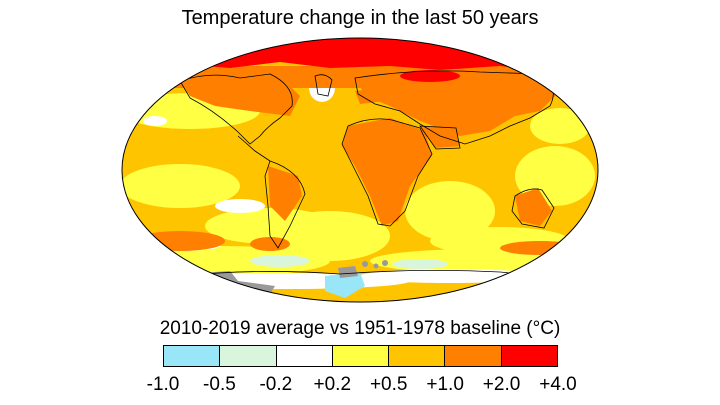  I want to click on map-title: Temperature change in the last 50 years, so click(360, 18).